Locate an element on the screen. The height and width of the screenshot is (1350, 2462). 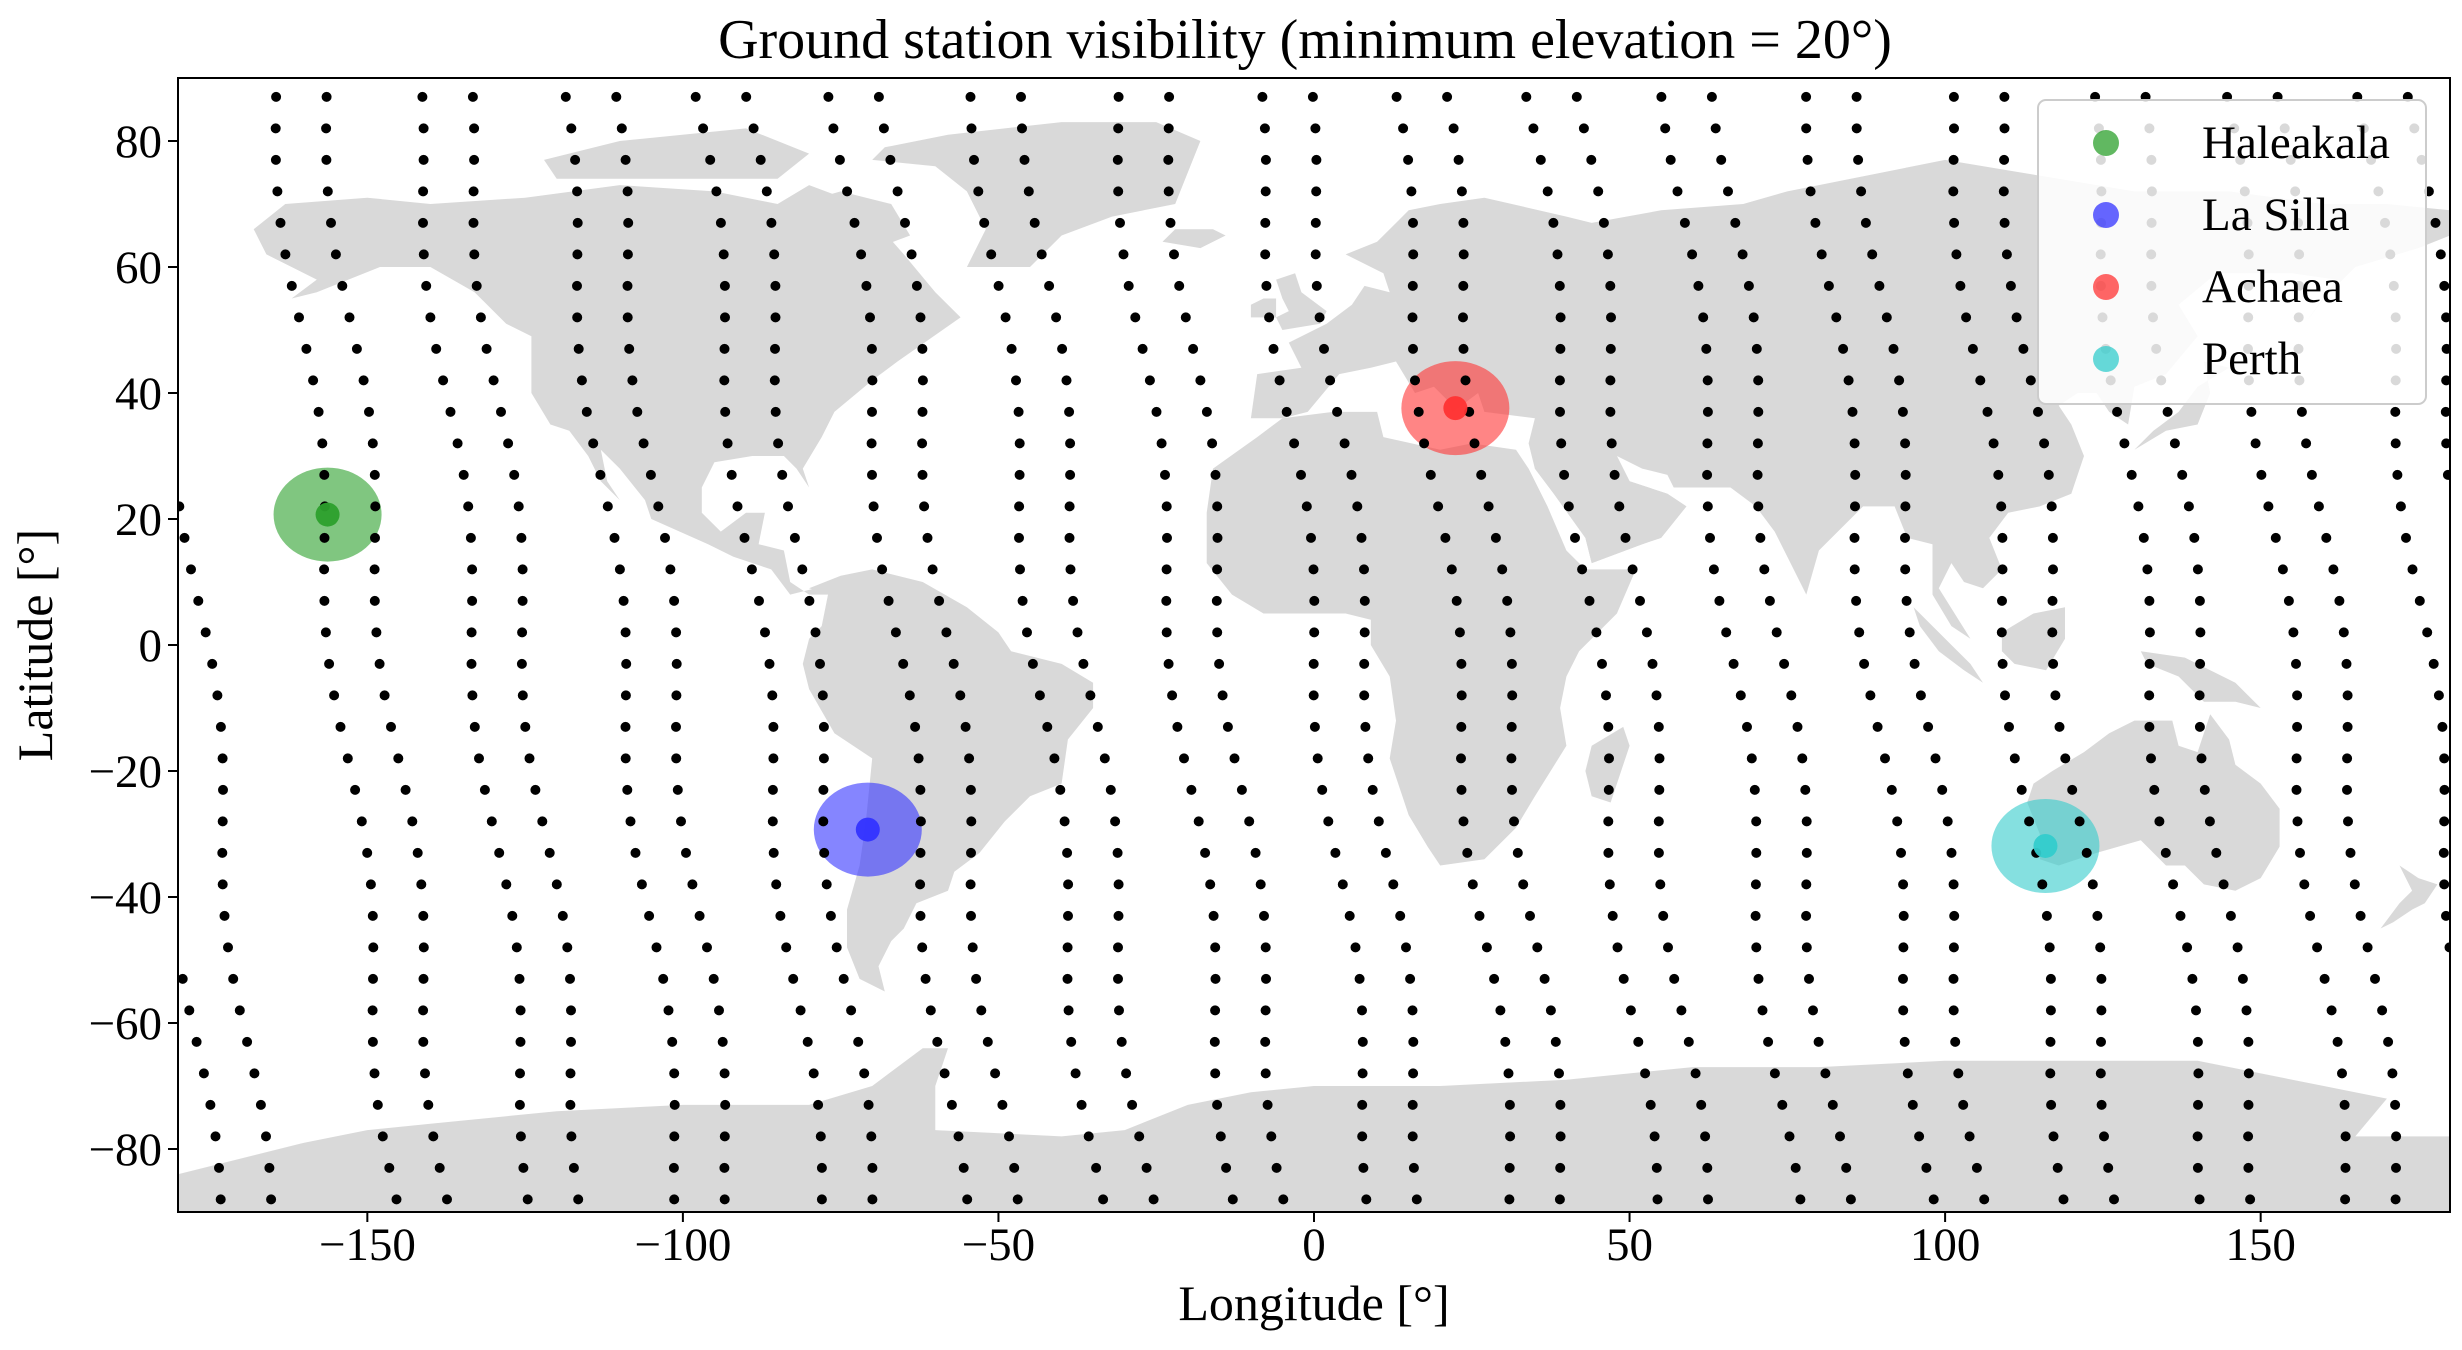
legend-label-achaea: Achaea is located at coordinates (2272, 287).